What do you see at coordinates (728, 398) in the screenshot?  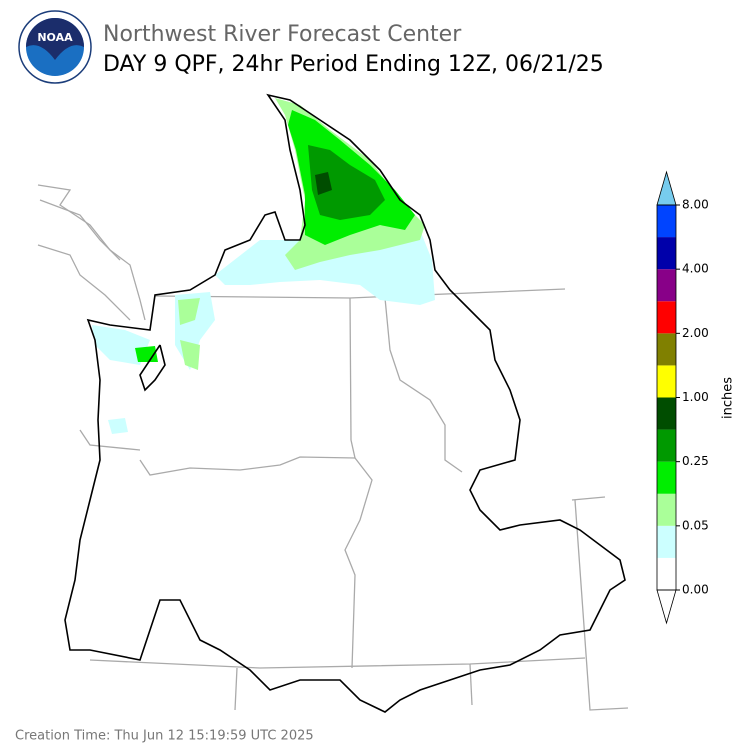 I see `colorbar-unit: inches` at bounding box center [728, 398].